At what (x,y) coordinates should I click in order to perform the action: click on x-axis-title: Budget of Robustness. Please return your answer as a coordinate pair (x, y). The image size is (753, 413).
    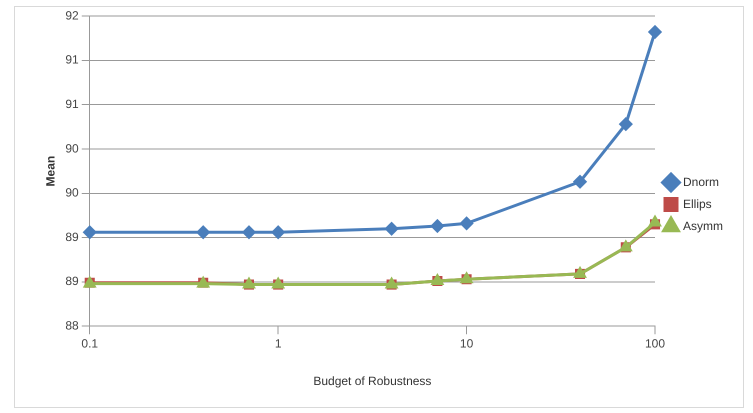
    Looking at the image, I should click on (372, 381).